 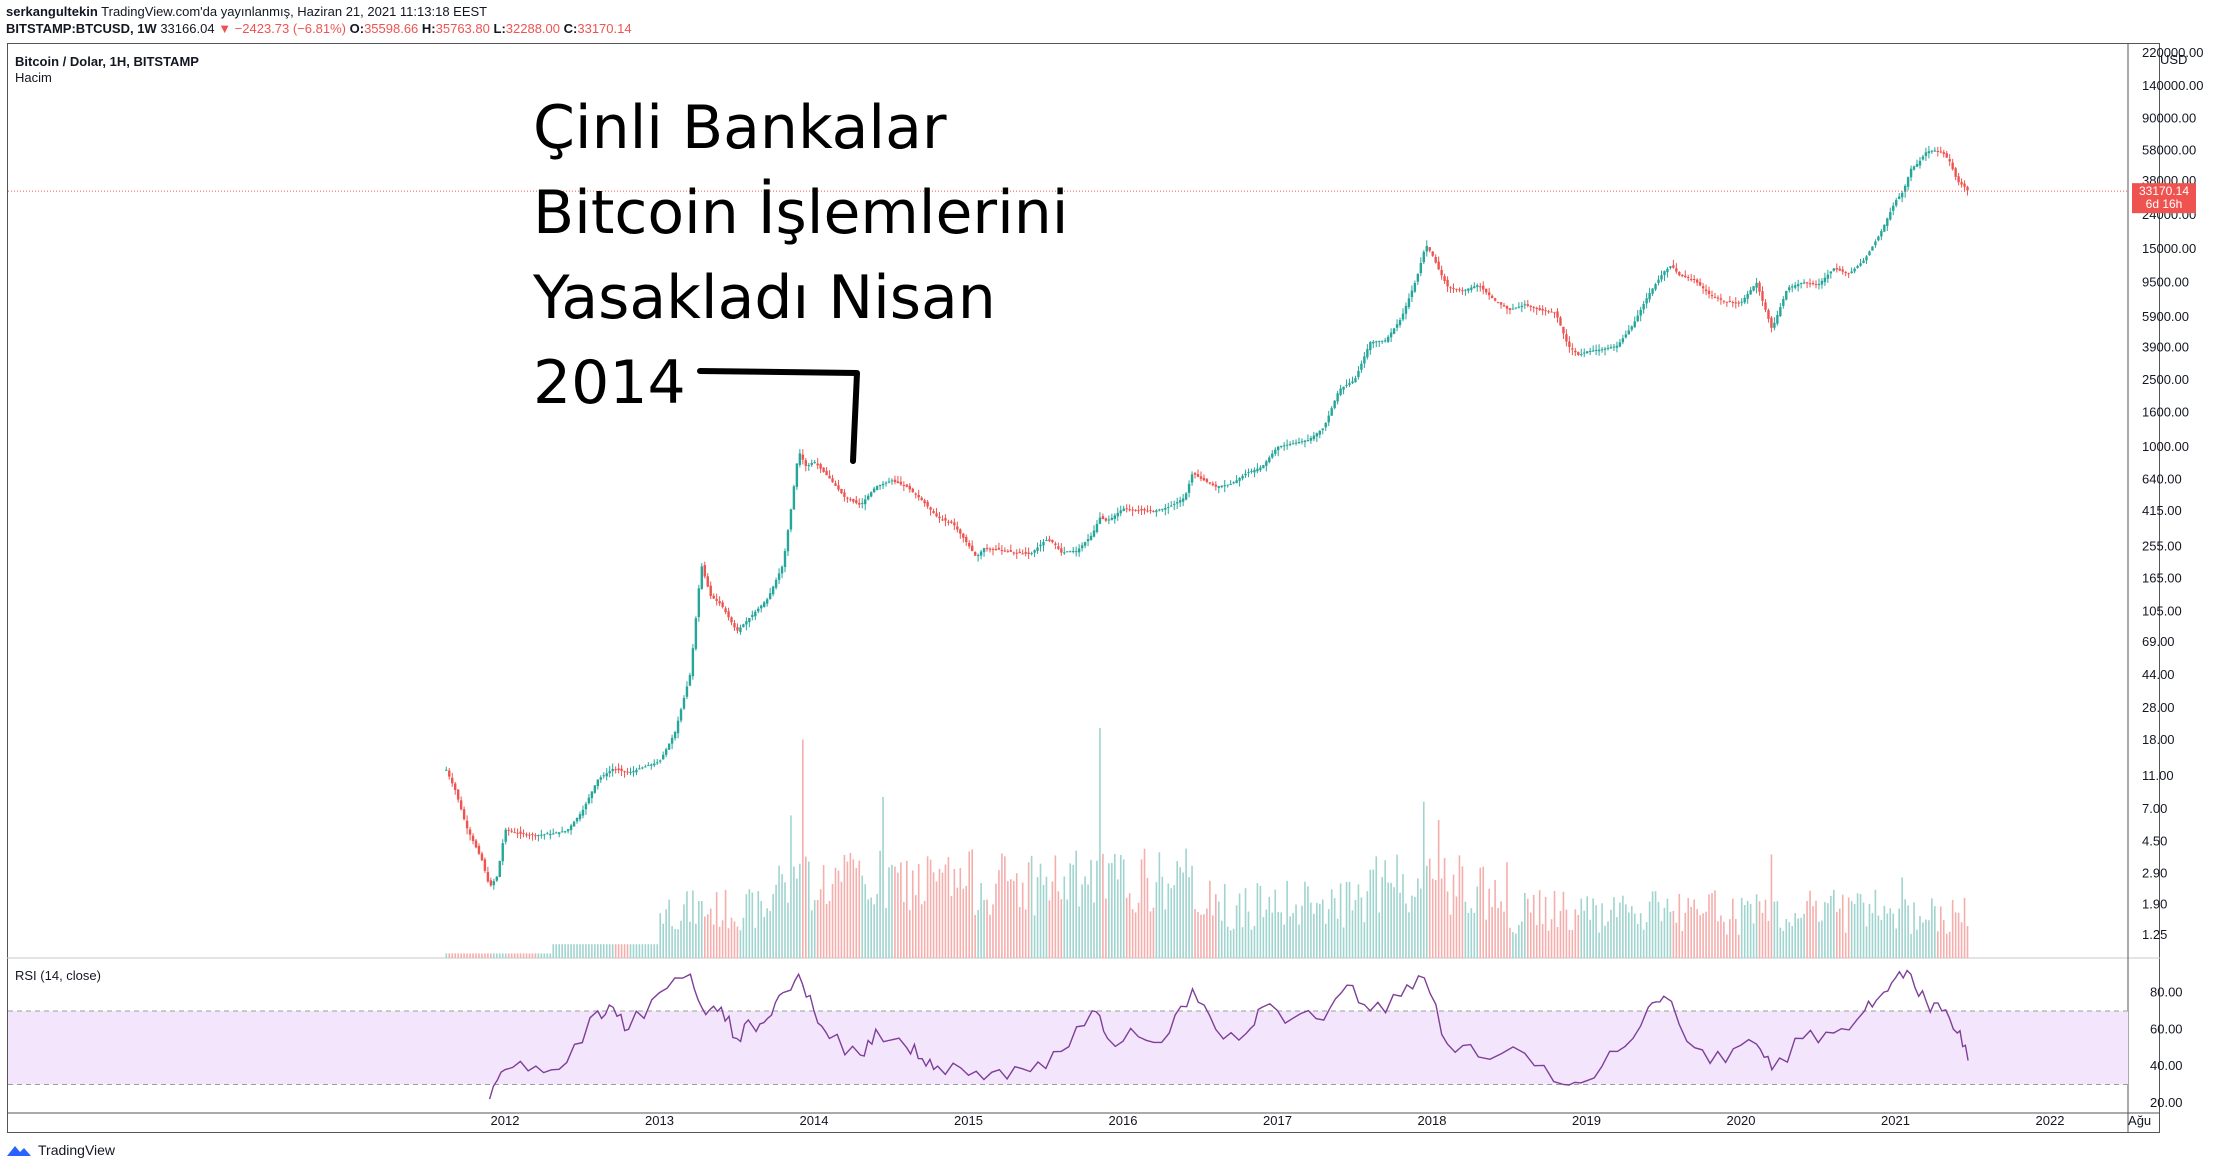 What do you see at coordinates (33, 77) in the screenshot?
I see `volume-legend: Hacim` at bounding box center [33, 77].